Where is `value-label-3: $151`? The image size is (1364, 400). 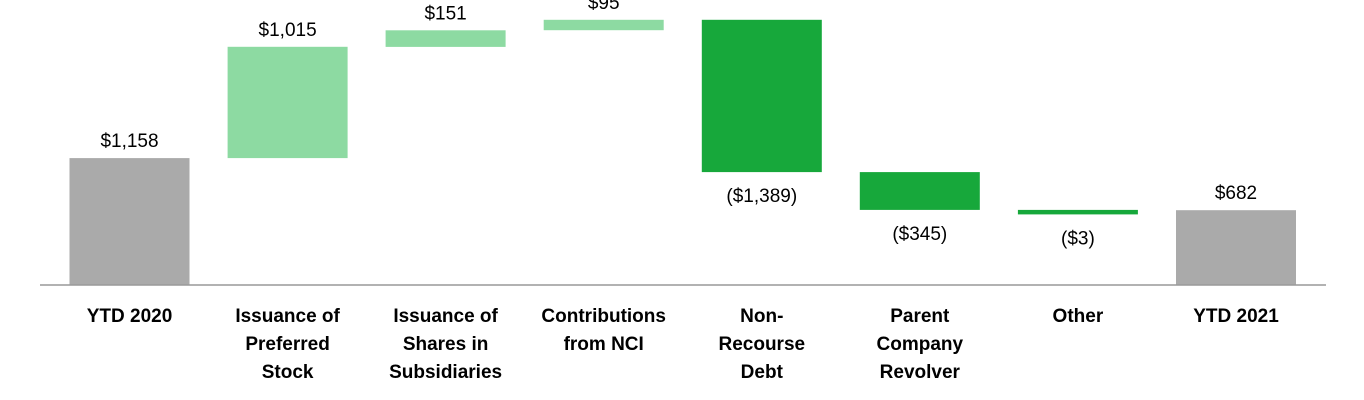 value-label-3: $151 is located at coordinates (445, 13).